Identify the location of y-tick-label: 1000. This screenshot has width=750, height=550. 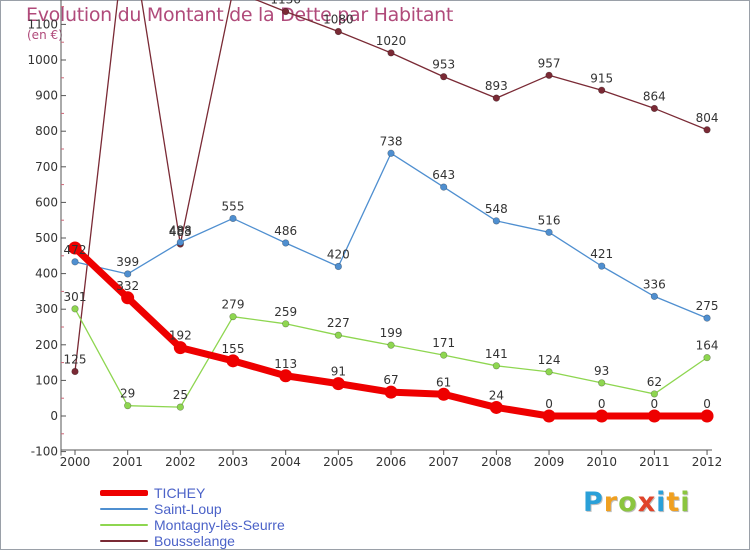
(42, 60).